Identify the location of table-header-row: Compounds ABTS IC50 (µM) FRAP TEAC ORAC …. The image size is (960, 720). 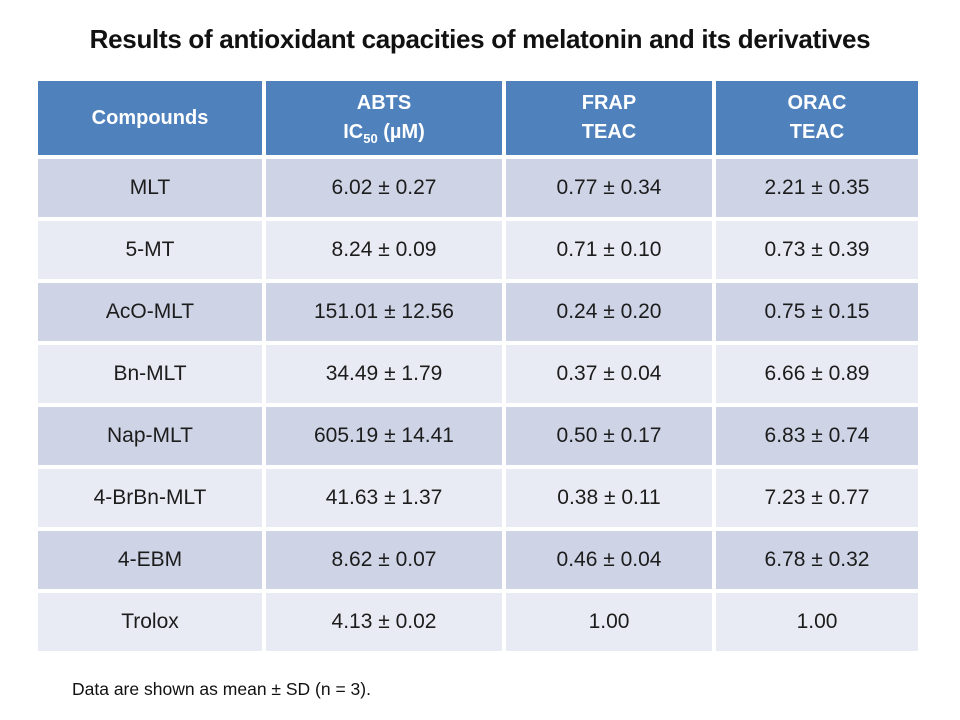
(478, 118).